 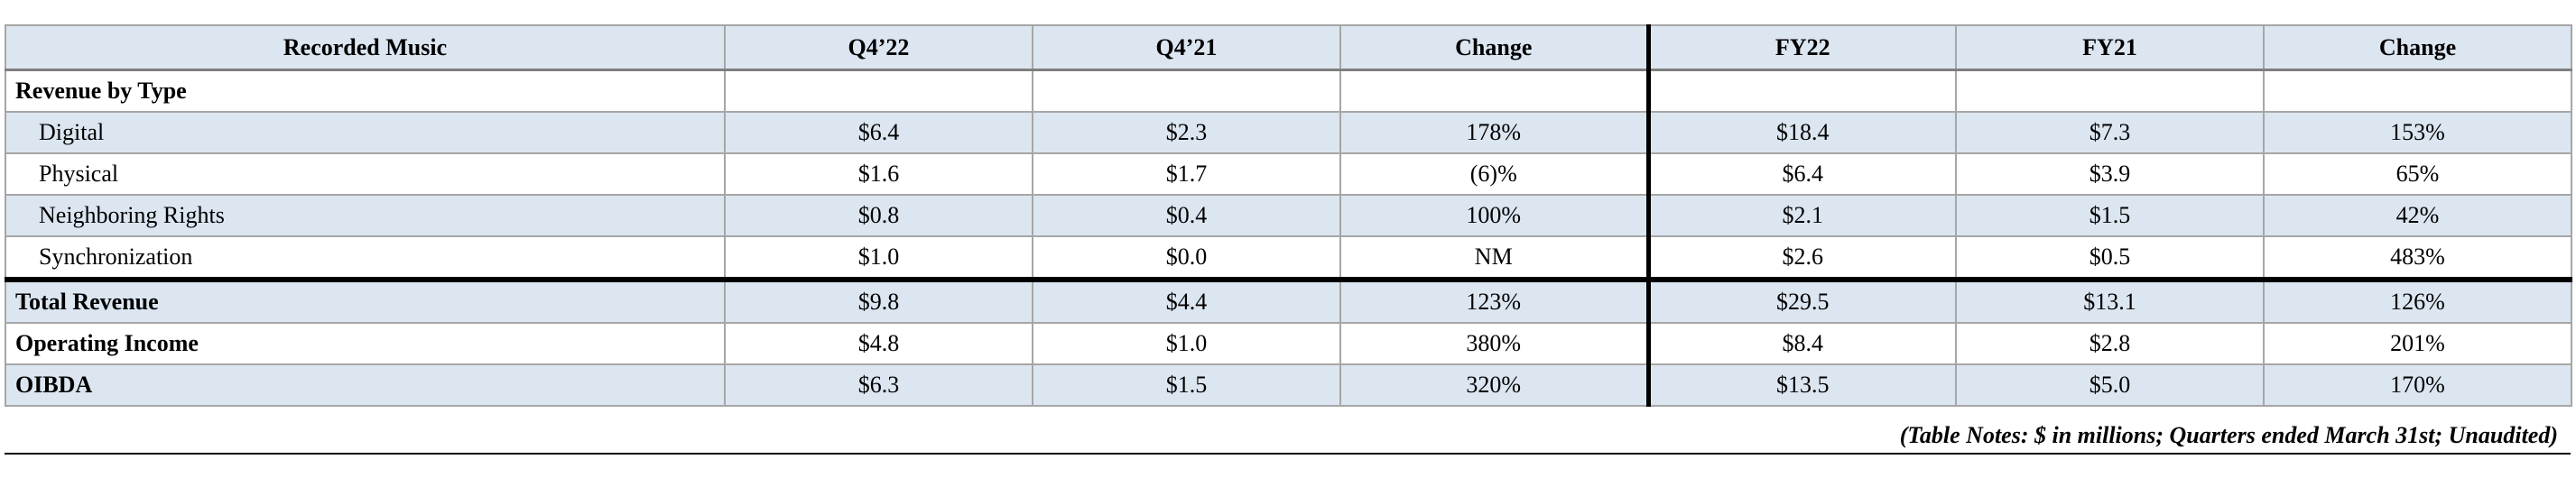 I want to click on table-cell: 380%, so click(x=1494, y=343).